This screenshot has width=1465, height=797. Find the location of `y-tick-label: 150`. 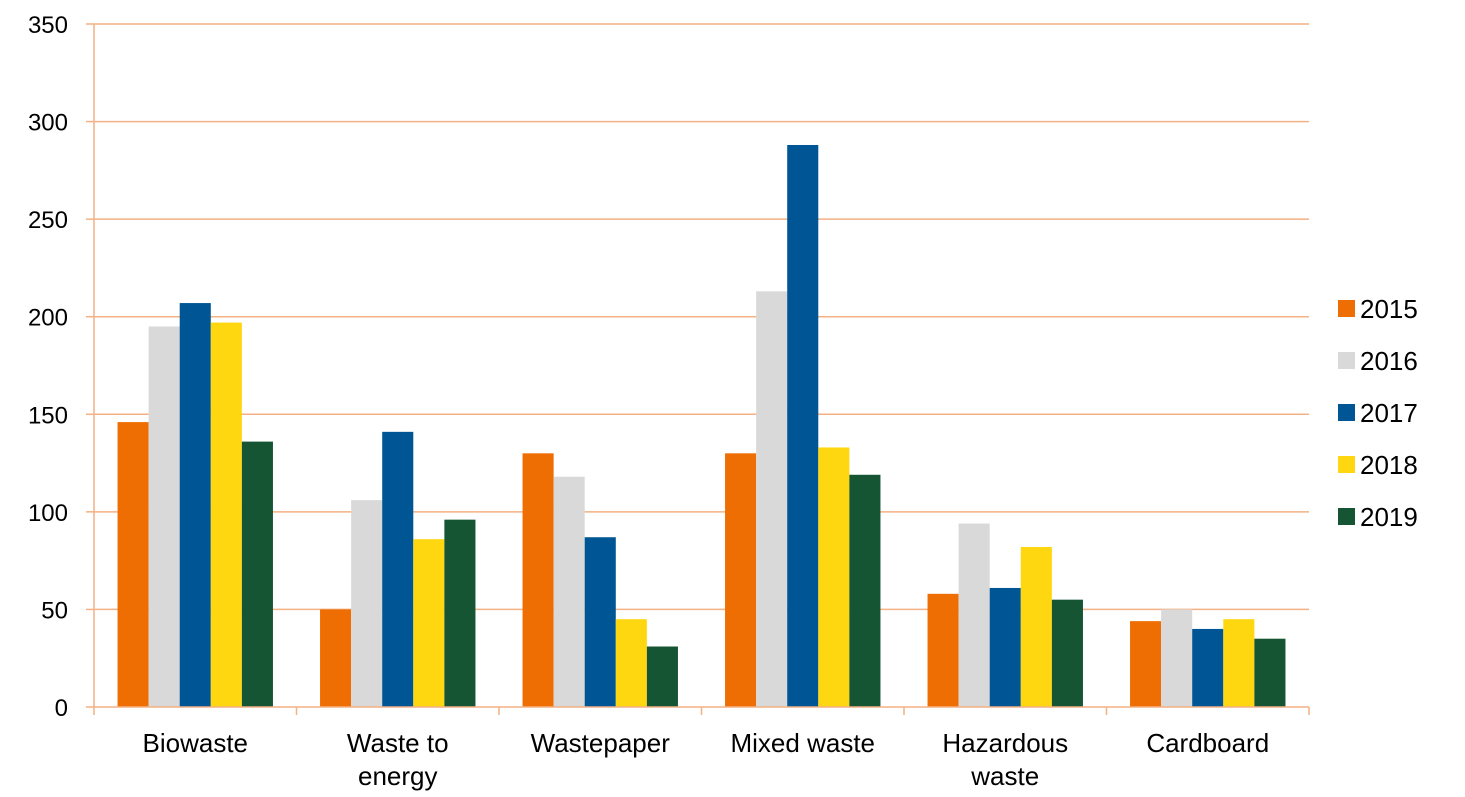

y-tick-label: 150 is located at coordinates (48, 415).